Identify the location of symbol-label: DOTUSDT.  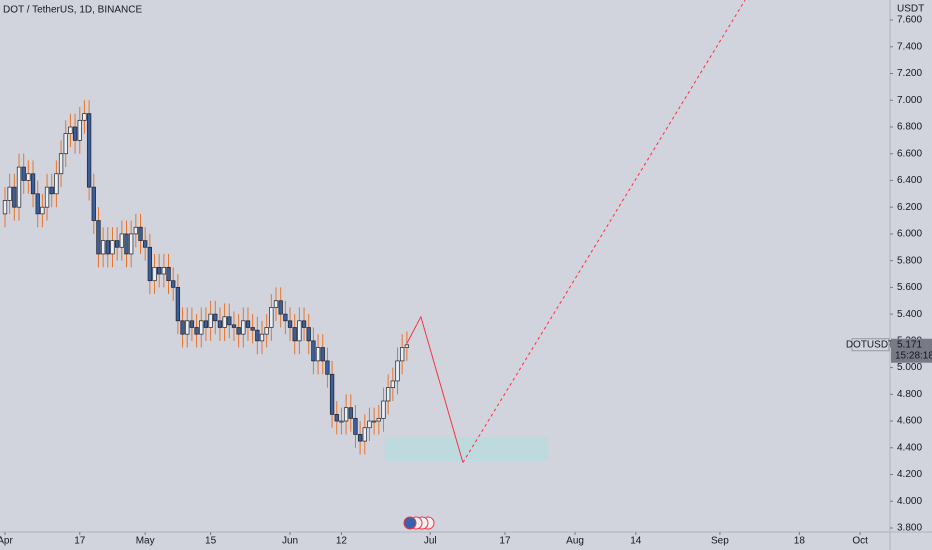
(870, 344).